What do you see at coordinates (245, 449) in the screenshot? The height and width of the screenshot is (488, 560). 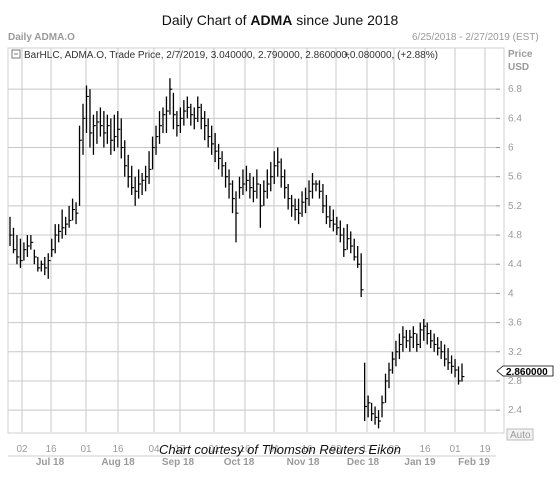 I see `x-day-label: 16` at bounding box center [245, 449].